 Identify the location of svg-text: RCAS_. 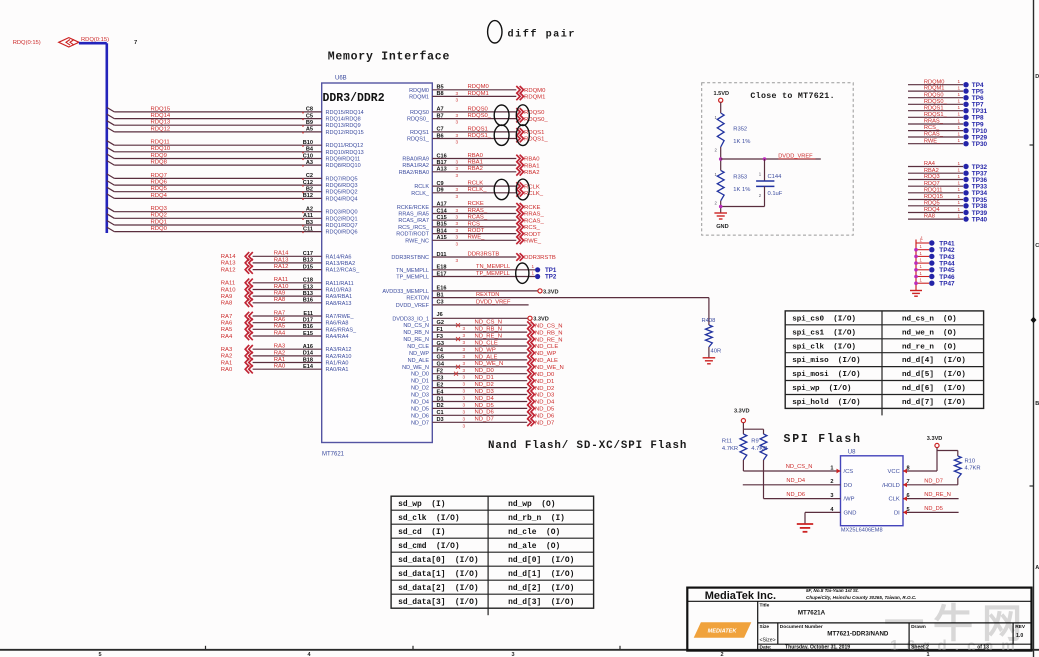
(934, 135).